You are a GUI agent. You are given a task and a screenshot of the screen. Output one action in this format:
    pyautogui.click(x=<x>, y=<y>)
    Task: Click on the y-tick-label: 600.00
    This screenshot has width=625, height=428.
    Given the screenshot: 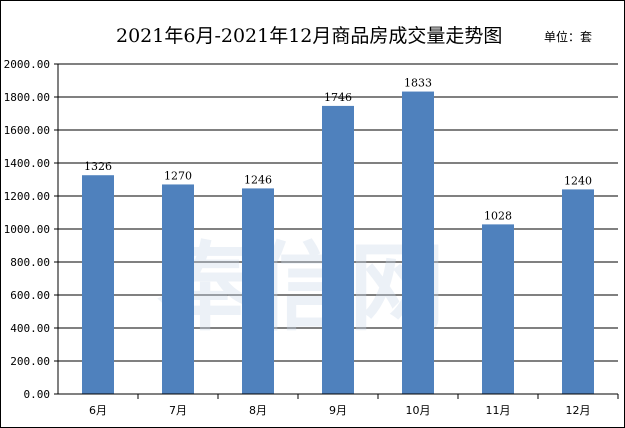 What is the action you would take?
    pyautogui.click(x=30, y=295)
    